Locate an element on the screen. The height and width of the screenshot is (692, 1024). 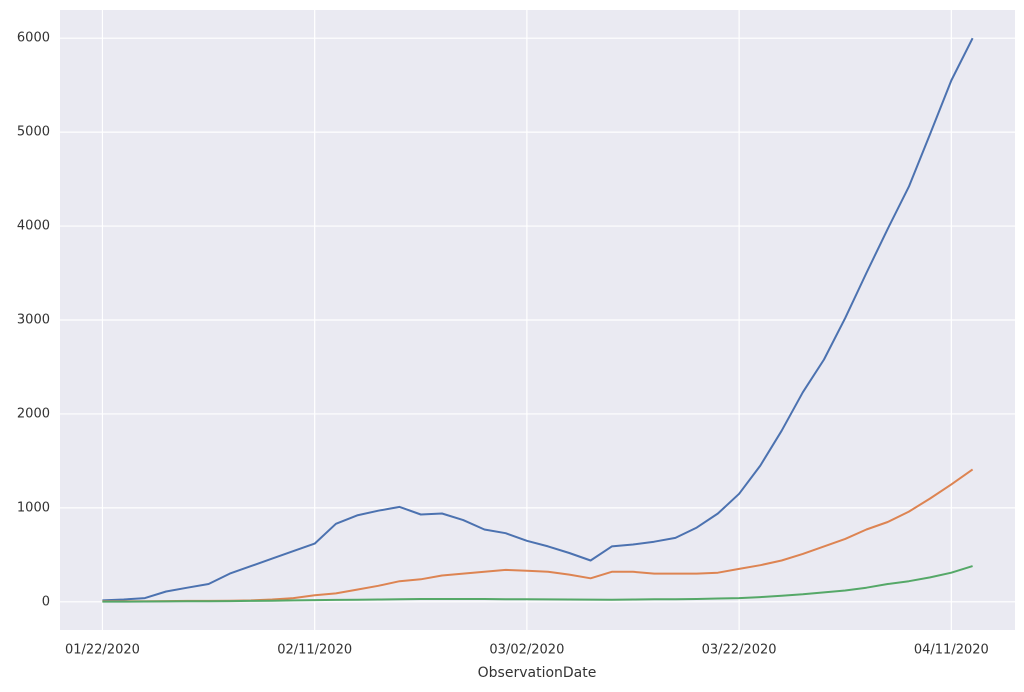
y-tick-label: 4000 is located at coordinates (33, 226).